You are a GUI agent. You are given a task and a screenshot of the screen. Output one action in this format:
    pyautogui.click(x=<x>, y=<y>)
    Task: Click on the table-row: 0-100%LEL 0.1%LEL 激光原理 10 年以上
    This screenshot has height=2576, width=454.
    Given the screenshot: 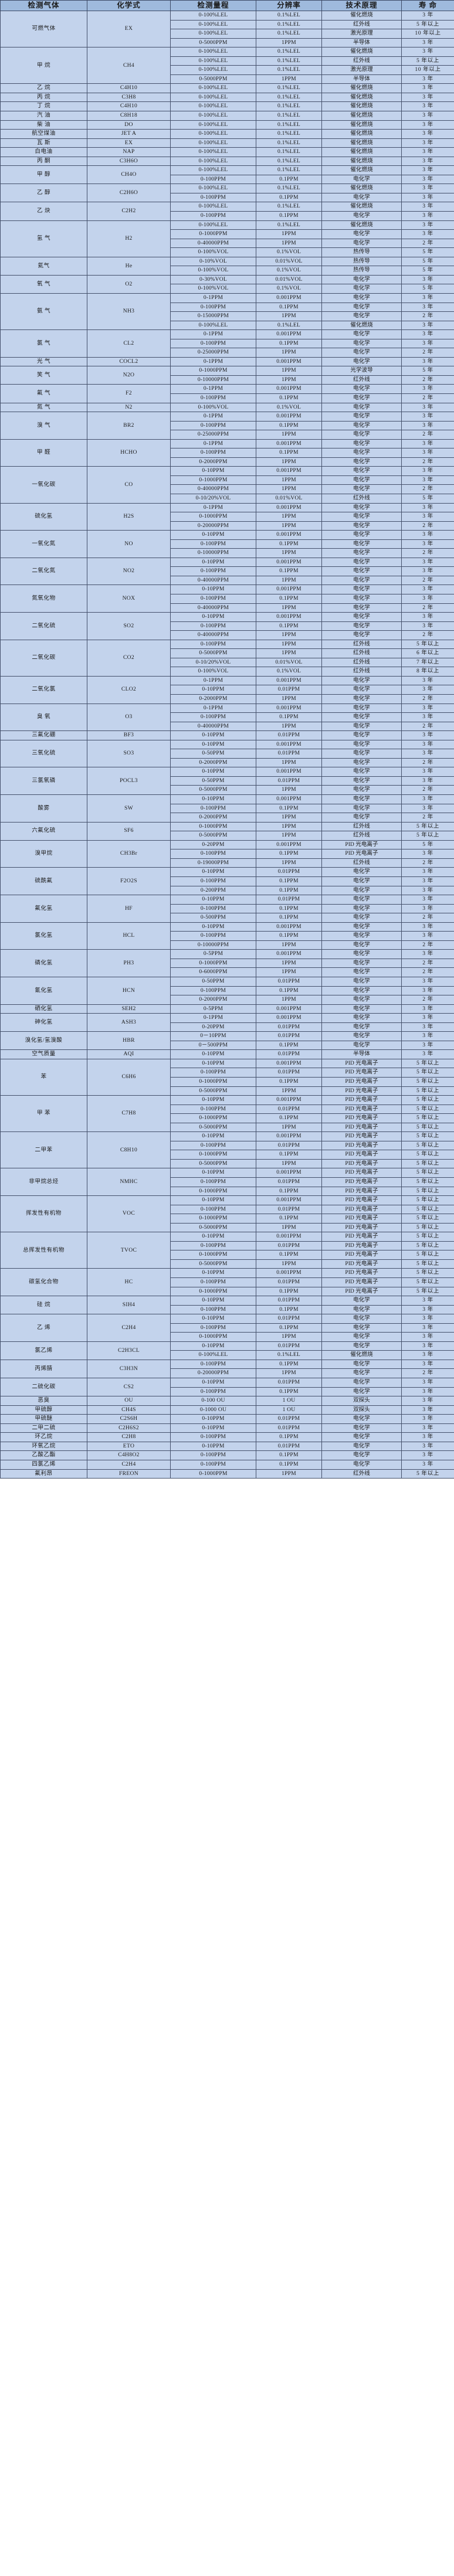 What is the action you would take?
    pyautogui.click(x=227, y=34)
    